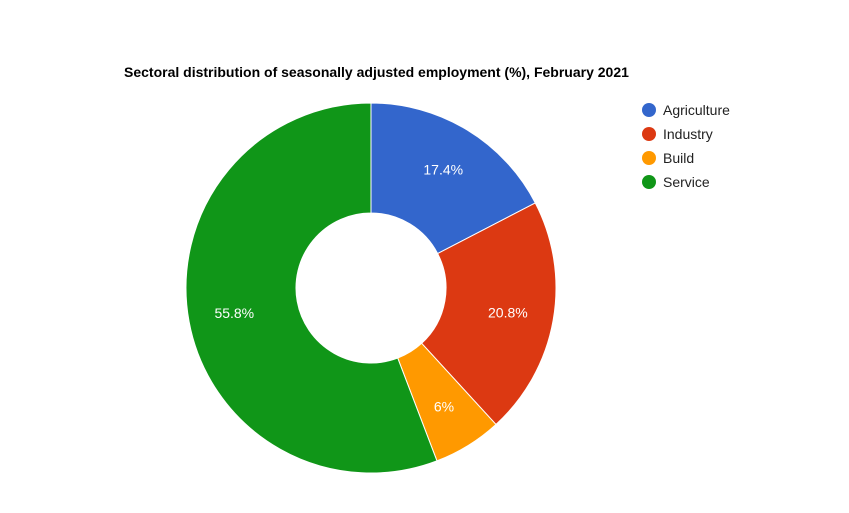 The height and width of the screenshot is (513, 849). Describe the element at coordinates (508, 312) in the screenshot. I see `slice-label-industry: 20.8%` at that location.